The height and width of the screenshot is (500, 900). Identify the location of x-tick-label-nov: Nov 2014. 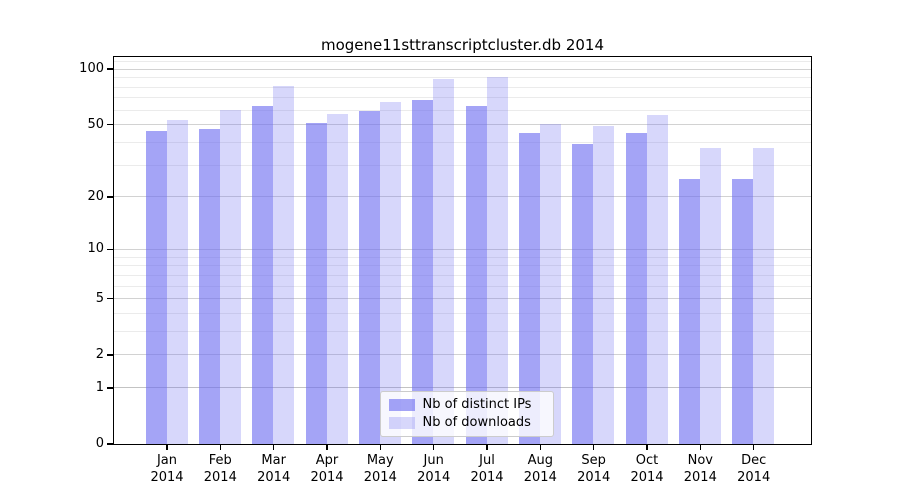
(700, 469).